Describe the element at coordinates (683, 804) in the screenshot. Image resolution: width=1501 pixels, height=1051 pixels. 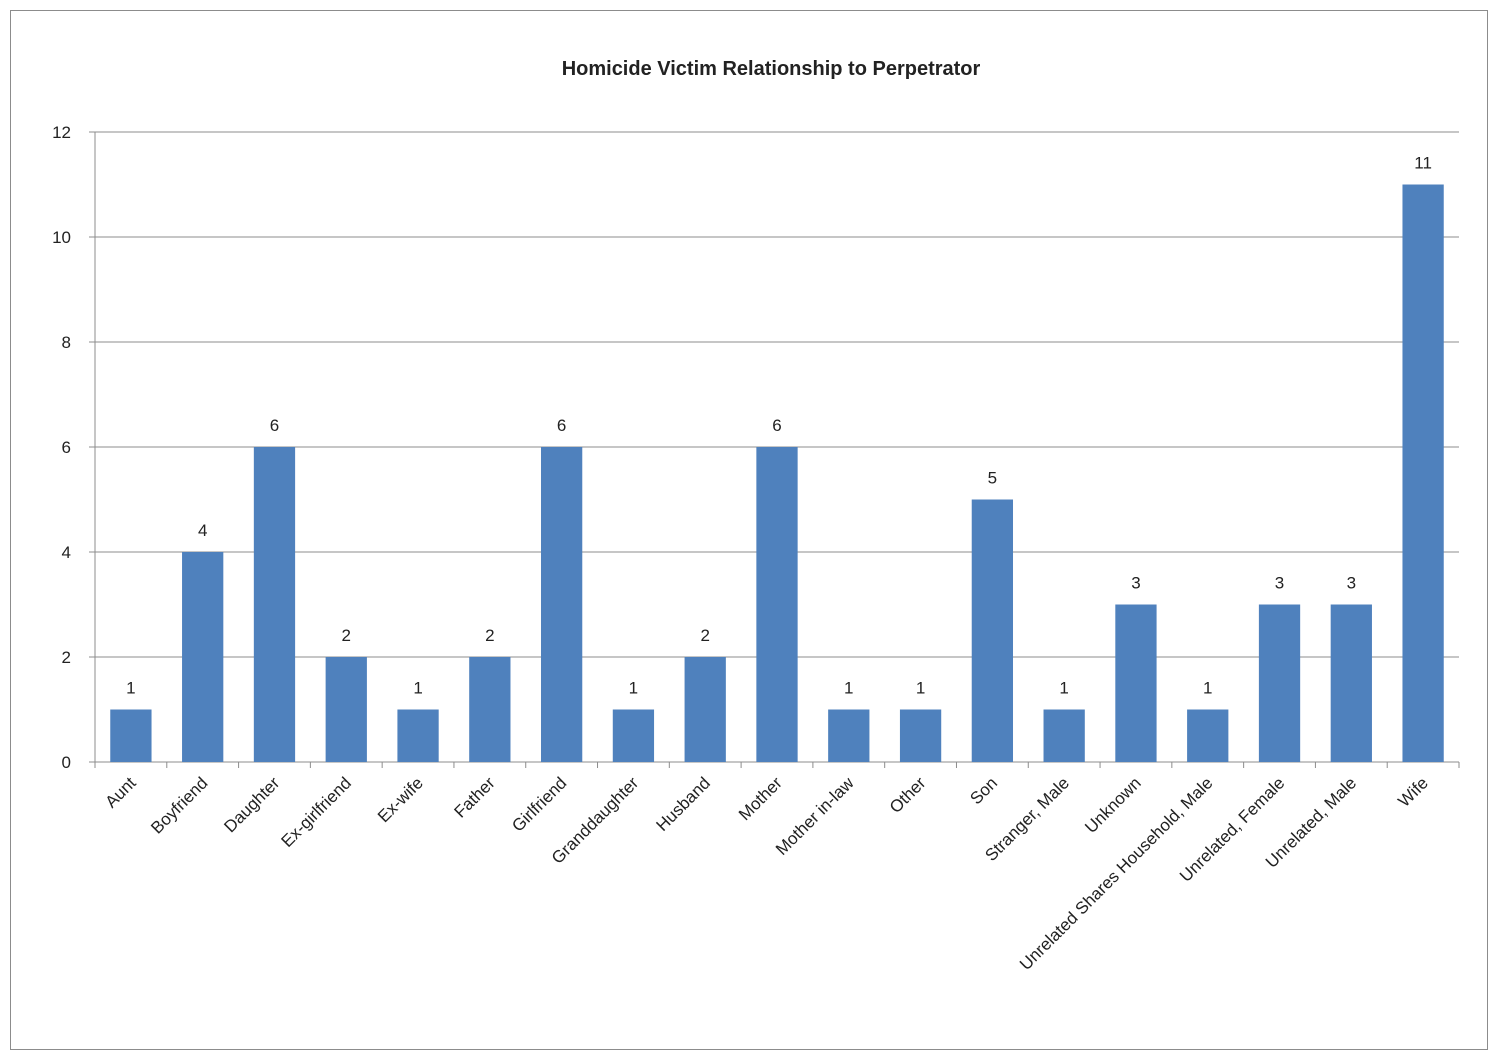
I see `x-tick-label: Husband` at that location.